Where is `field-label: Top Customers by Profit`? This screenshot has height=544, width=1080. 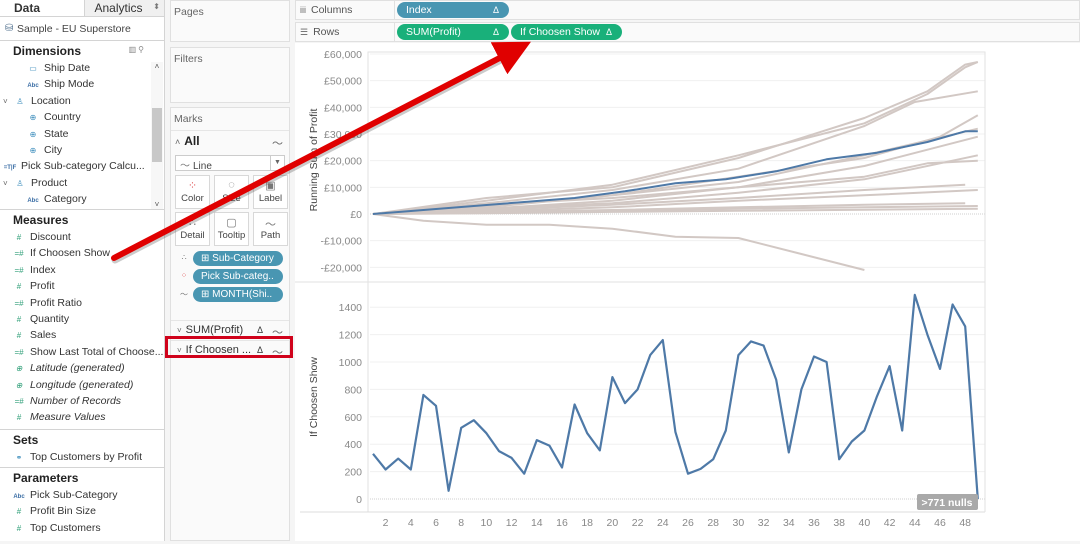
field-label: Top Customers by Profit is located at coordinates (86, 456).